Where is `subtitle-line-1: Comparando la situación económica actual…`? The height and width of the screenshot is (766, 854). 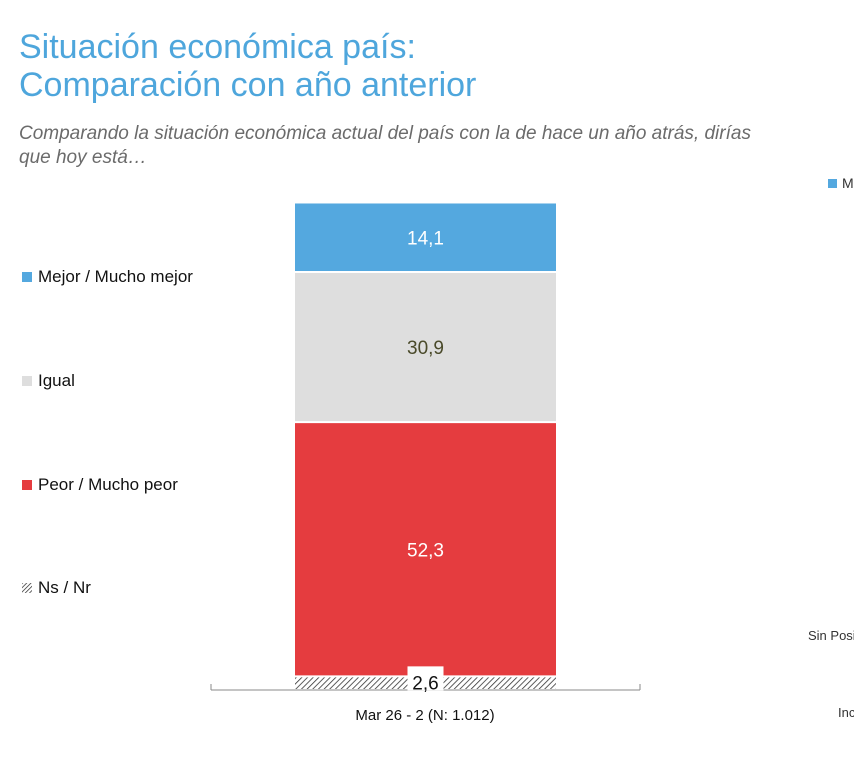
subtitle-line-1: Comparando la situación económica actual… is located at coordinates (385, 133).